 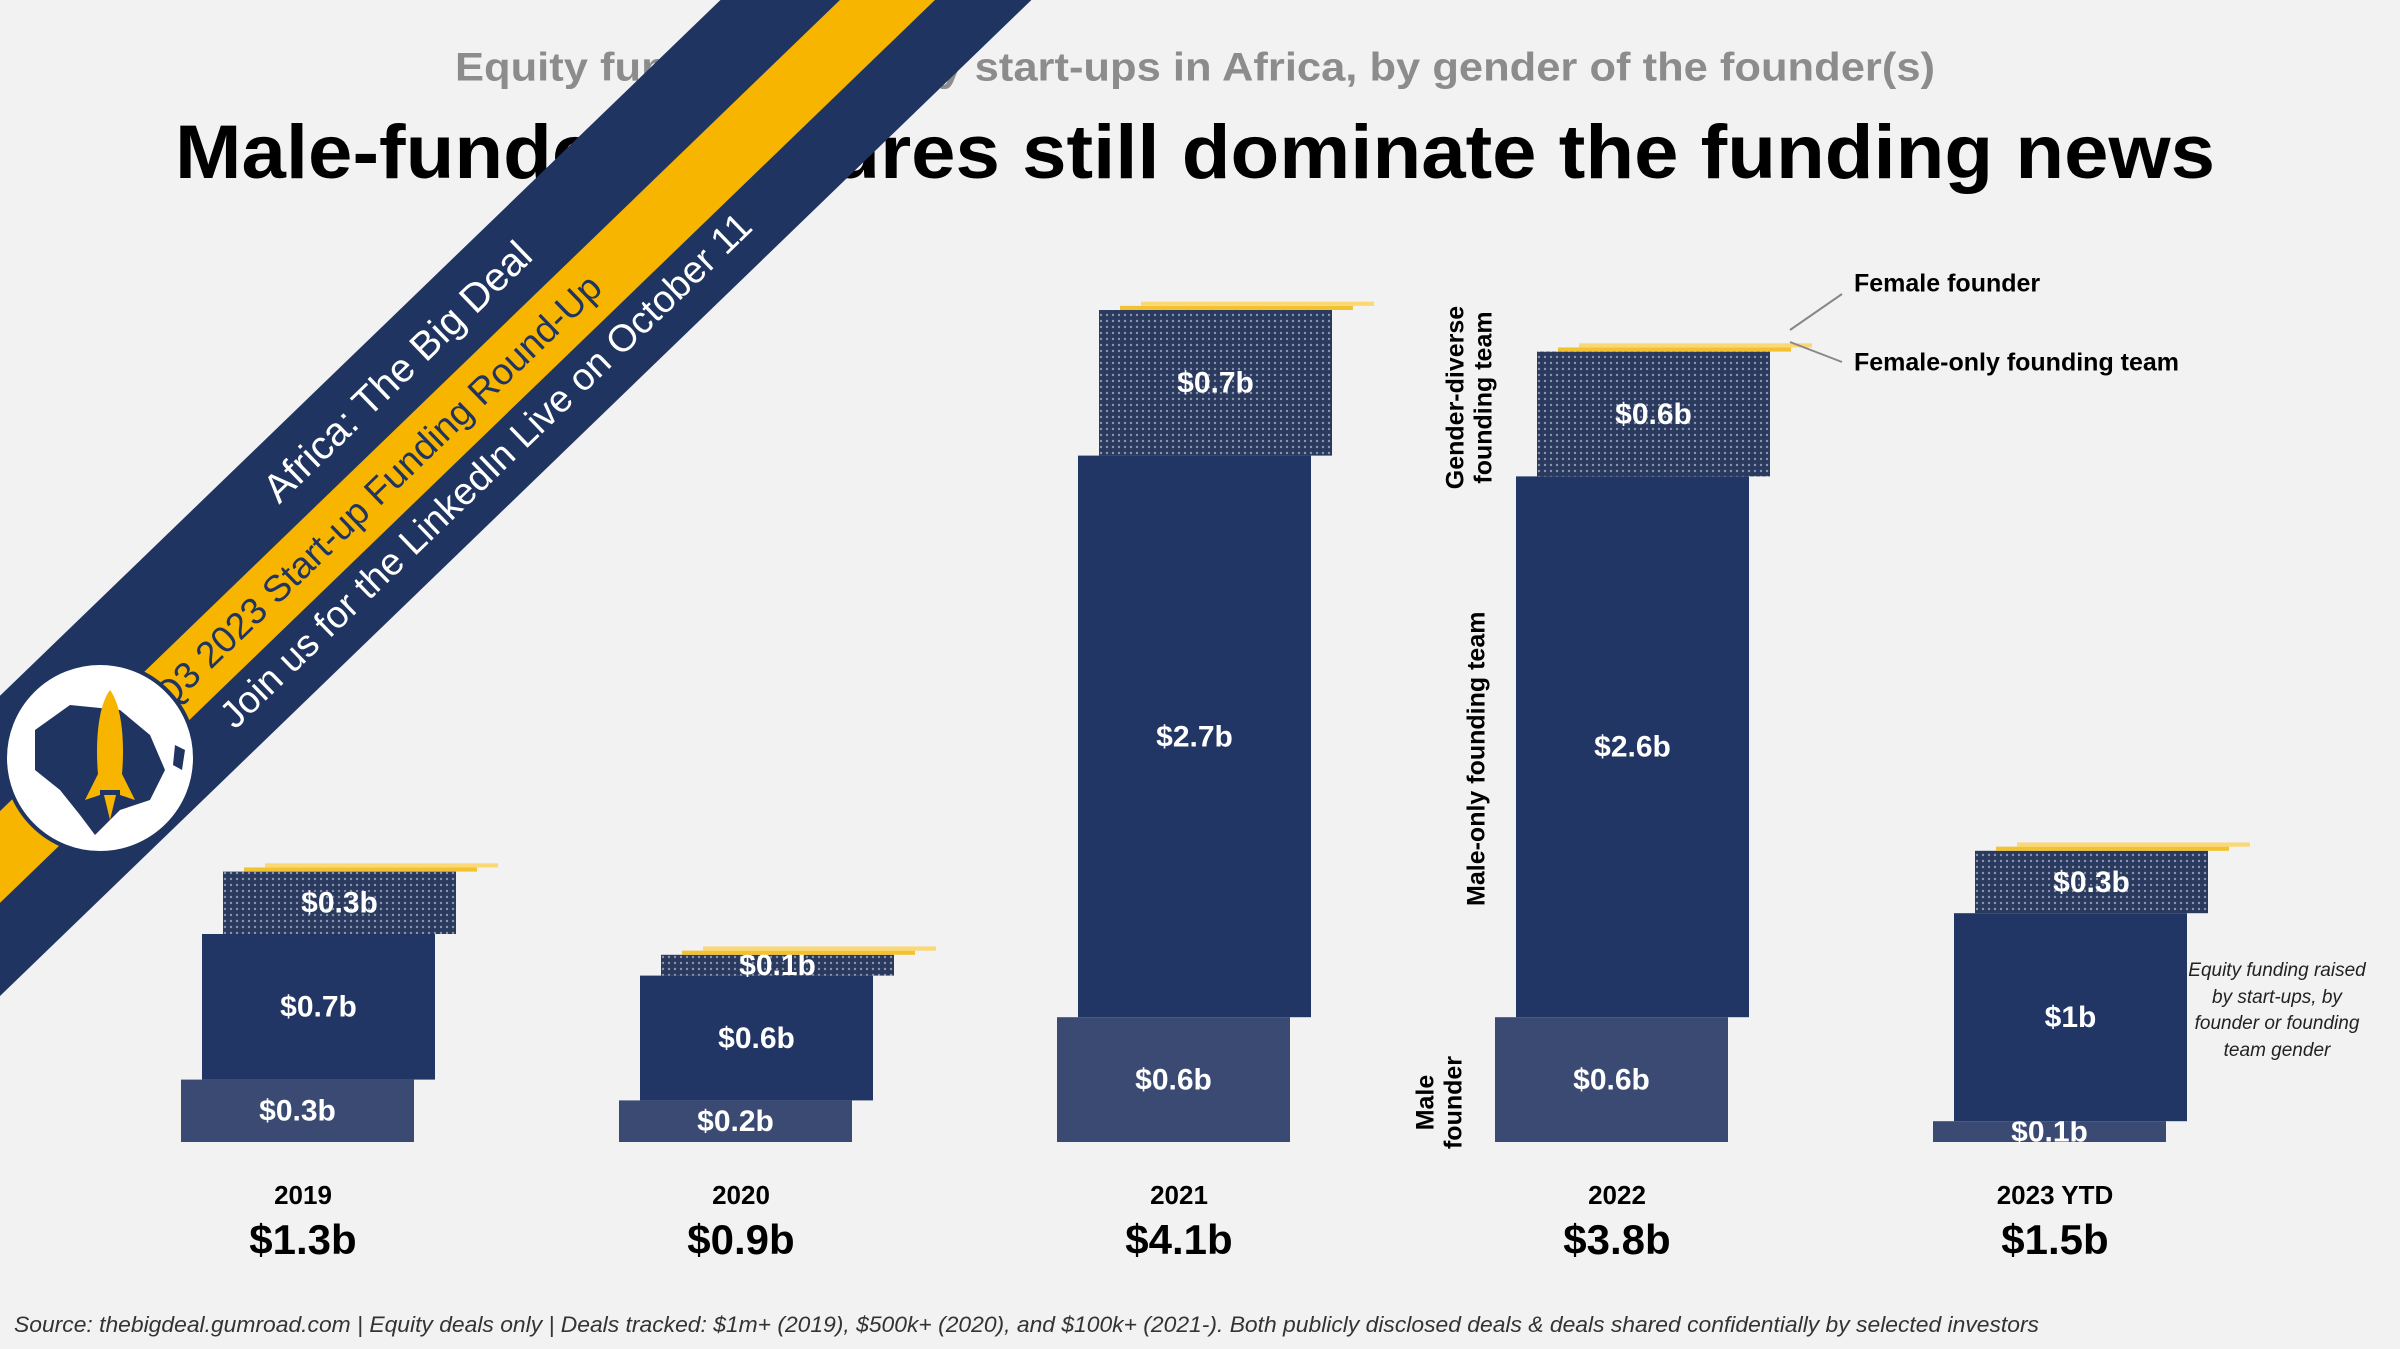 I want to click on total-label: $1.5b, so click(x=2054, y=1239).